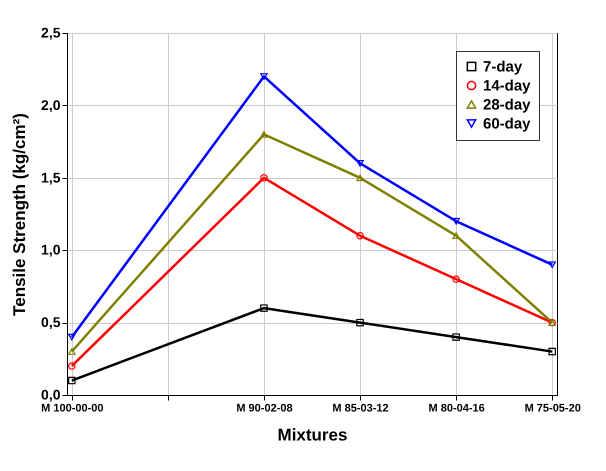 This screenshot has width=606, height=471. What do you see at coordinates (507, 124) in the screenshot?
I see `legend-label: 60-day` at bounding box center [507, 124].